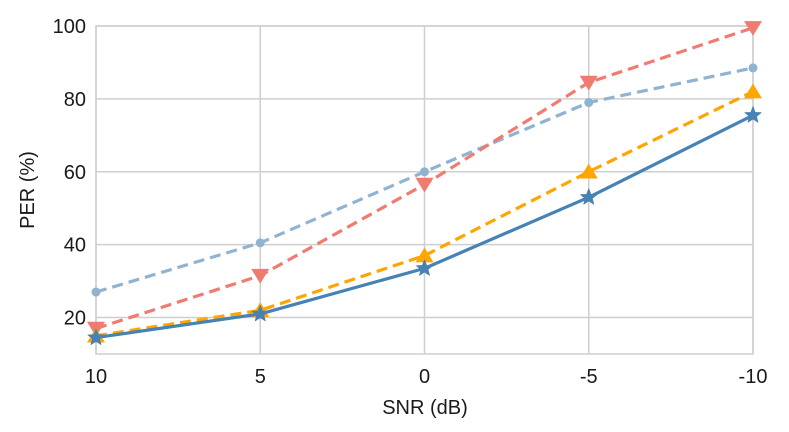 Image resolution: width=789 pixels, height=432 pixels. What do you see at coordinates (753, 377) in the screenshot?
I see `x-tick-label: -10` at bounding box center [753, 377].